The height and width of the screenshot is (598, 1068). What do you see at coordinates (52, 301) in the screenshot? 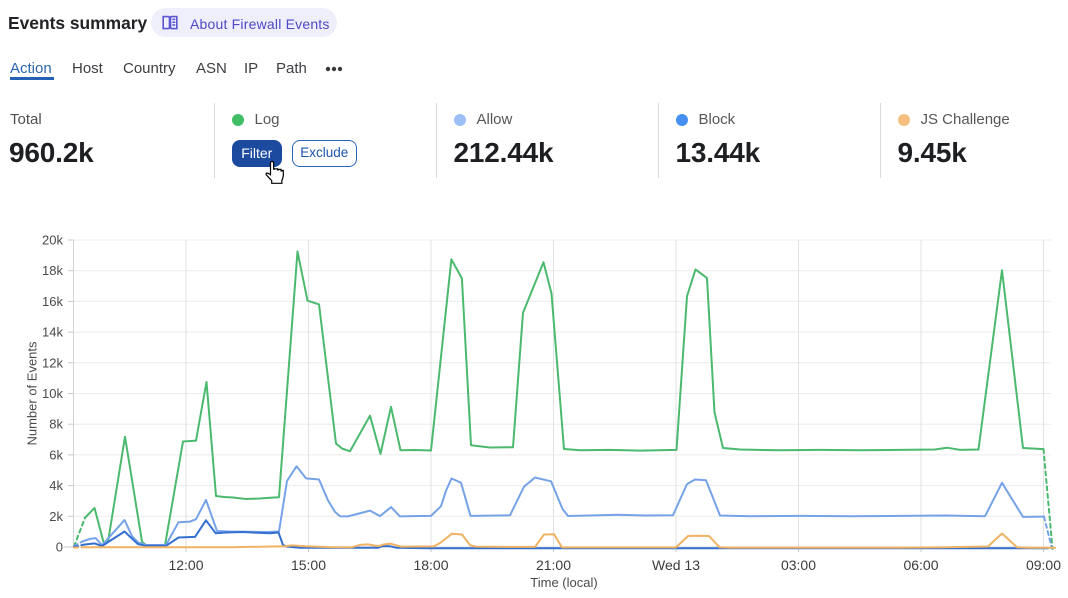
I see `svg-text: 16k` at bounding box center [52, 301].